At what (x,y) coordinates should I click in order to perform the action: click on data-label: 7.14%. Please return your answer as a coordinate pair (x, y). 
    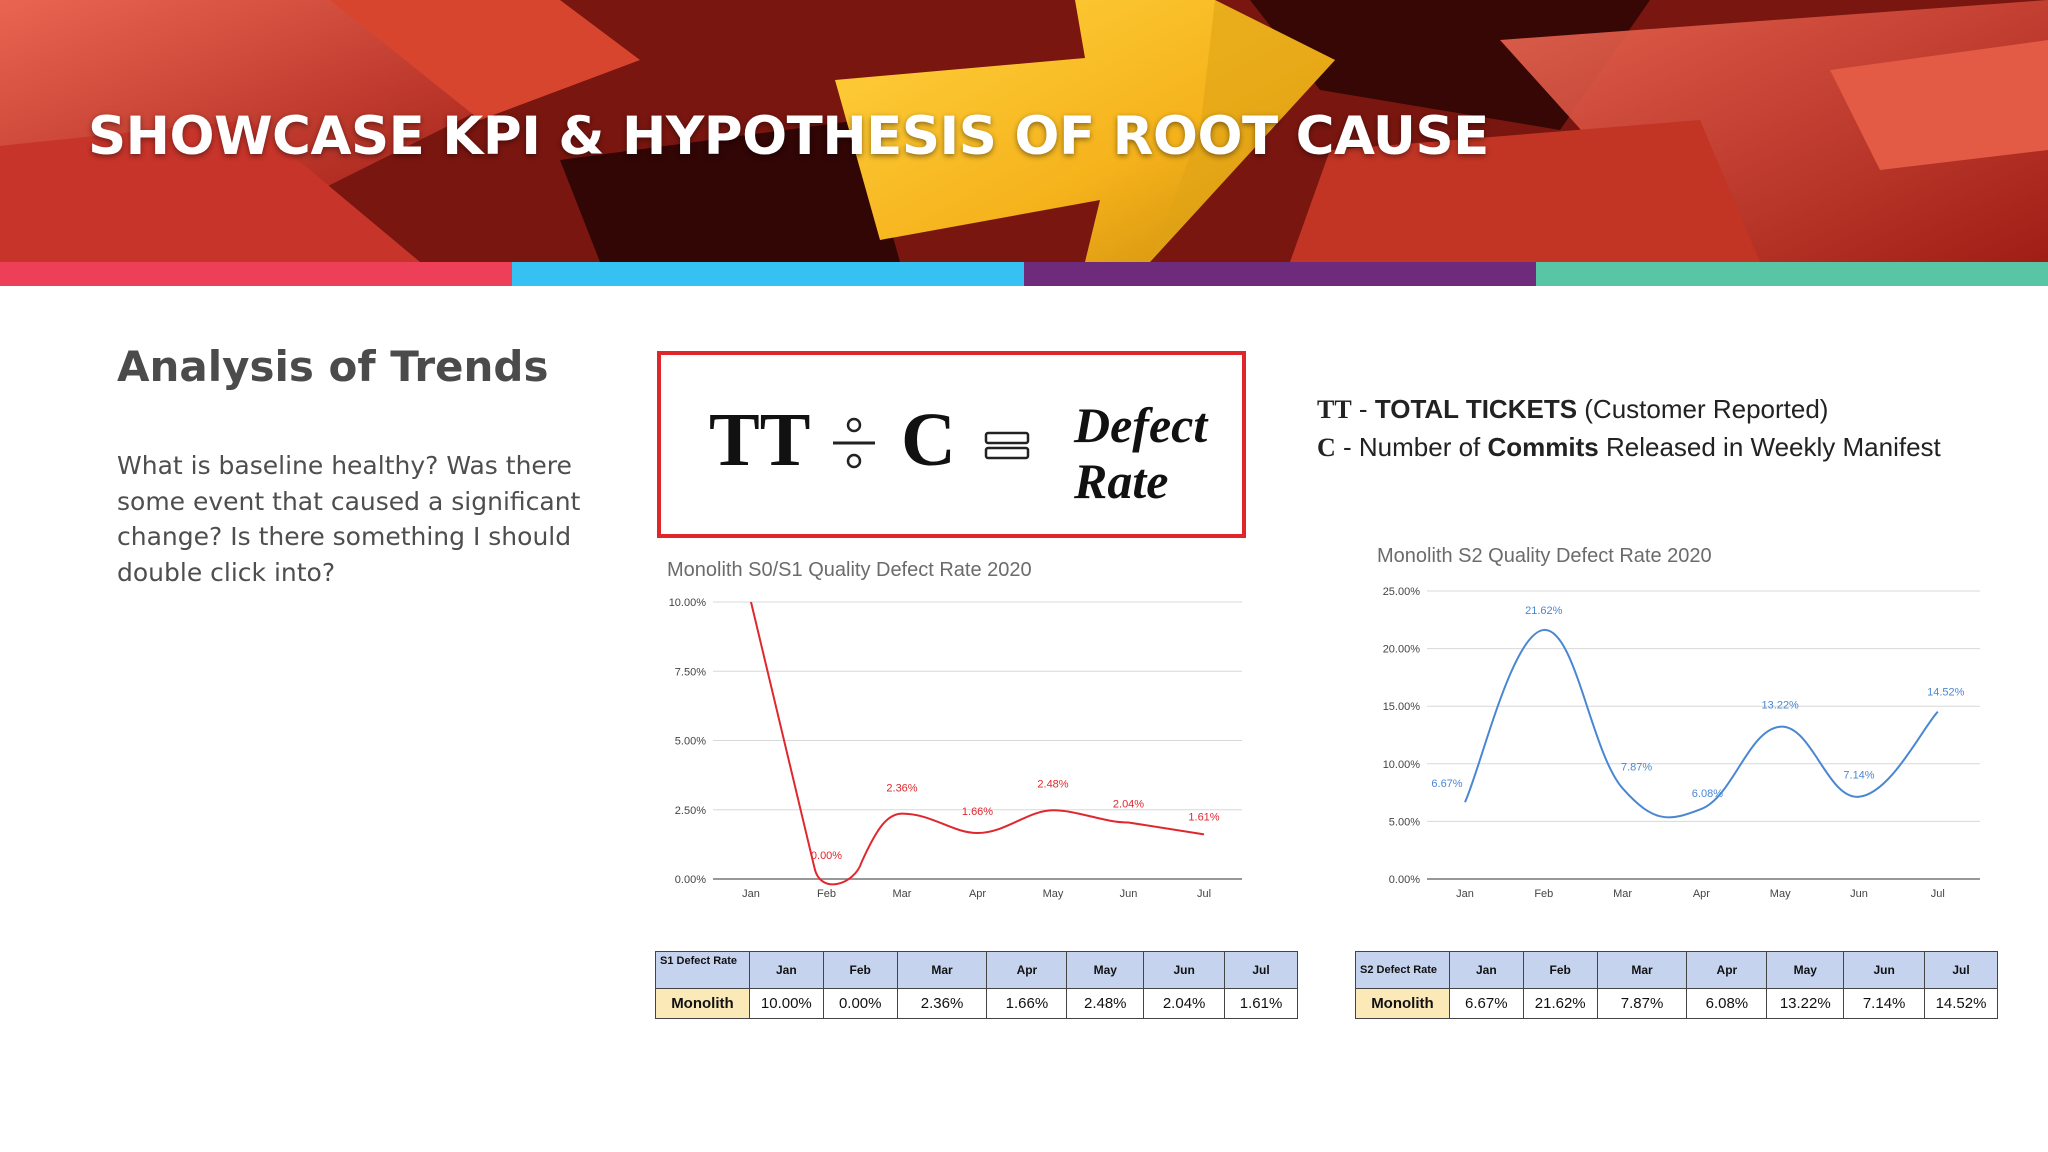
    Looking at the image, I should click on (1858, 776).